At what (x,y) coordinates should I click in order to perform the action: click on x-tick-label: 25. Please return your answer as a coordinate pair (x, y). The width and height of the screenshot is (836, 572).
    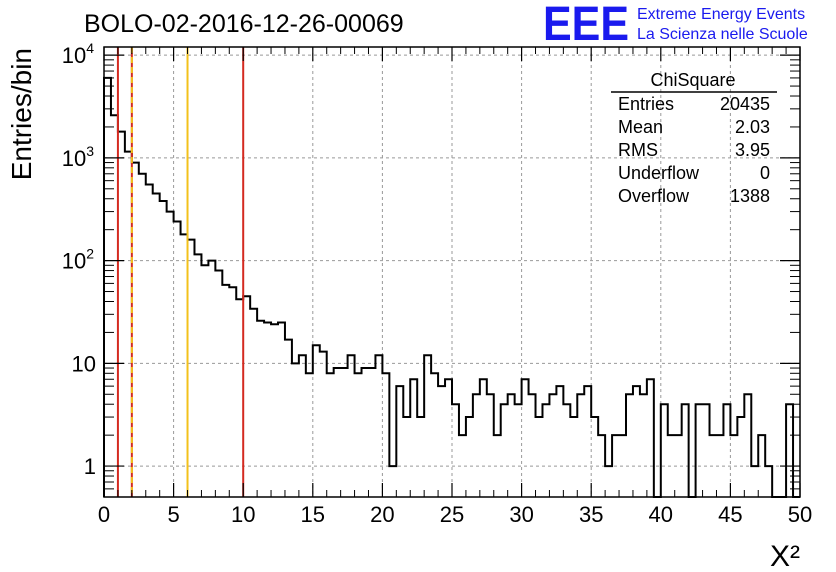
    Looking at the image, I should click on (452, 514).